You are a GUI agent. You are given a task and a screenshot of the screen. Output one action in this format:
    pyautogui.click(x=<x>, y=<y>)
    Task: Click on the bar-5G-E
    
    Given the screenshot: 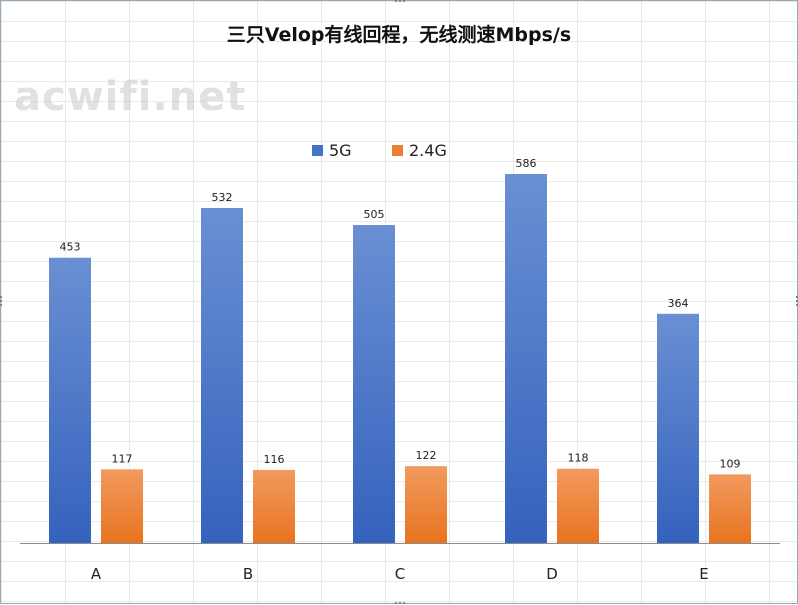 What is the action you would take?
    pyautogui.click(x=678, y=428)
    